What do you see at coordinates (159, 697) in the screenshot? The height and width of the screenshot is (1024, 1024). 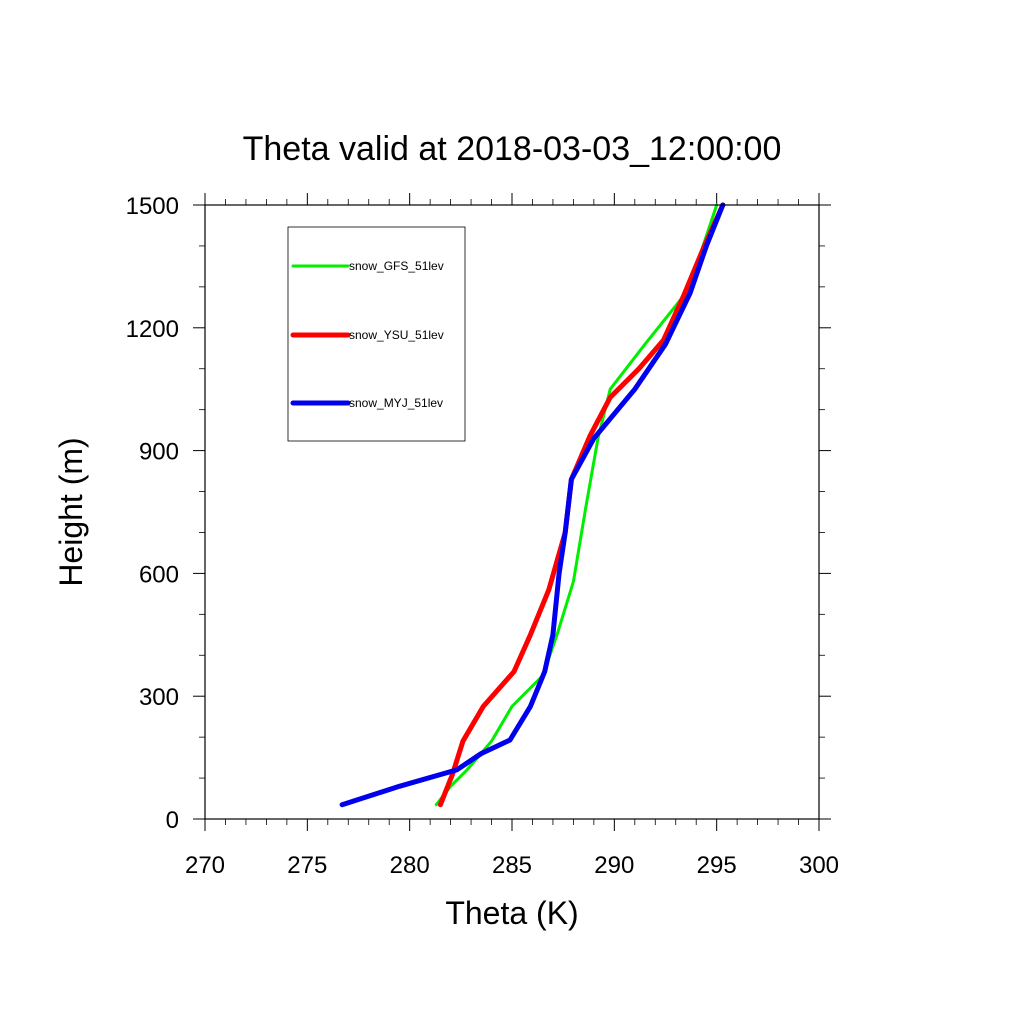 I see `y-tick-label: 300` at bounding box center [159, 697].